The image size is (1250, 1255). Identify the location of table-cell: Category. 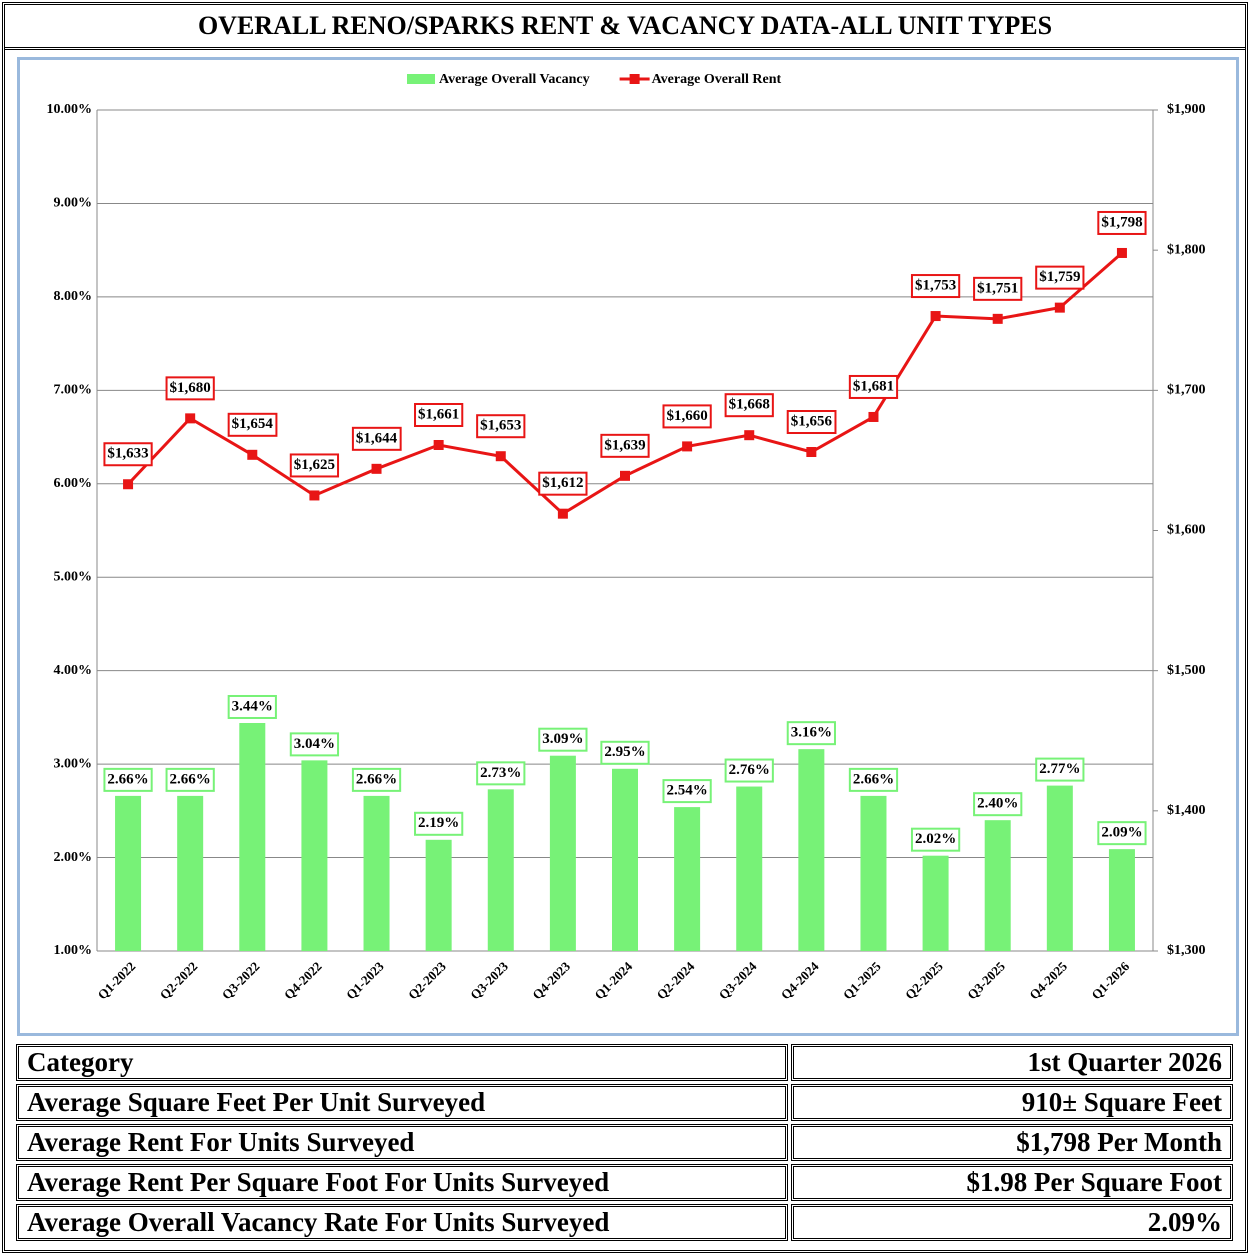
(402, 1062).